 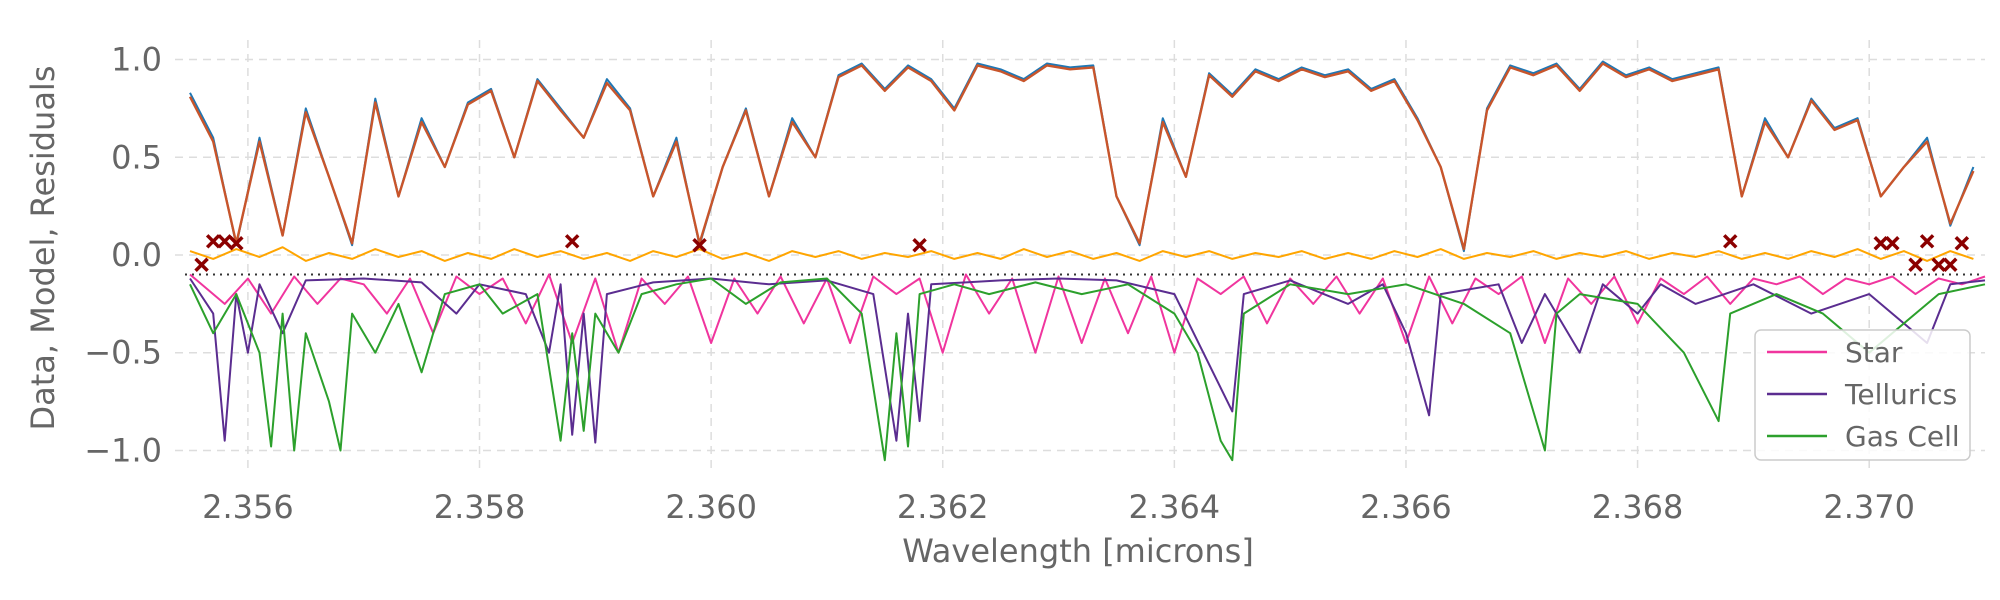 What do you see at coordinates (43, 248) in the screenshot?
I see `y-axis-label: Data, Model, Residuals` at bounding box center [43, 248].